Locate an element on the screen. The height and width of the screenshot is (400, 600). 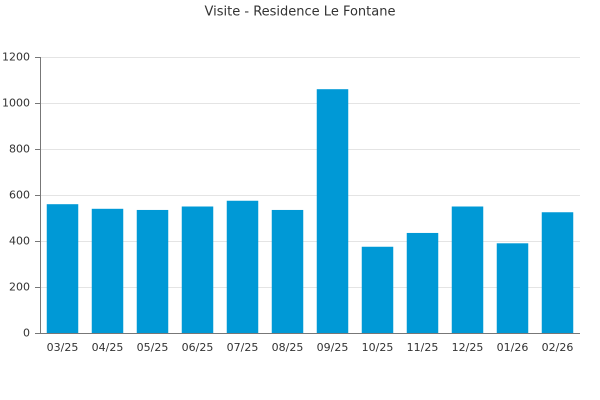
y-tick-label: 200 is located at coordinates (19, 287).